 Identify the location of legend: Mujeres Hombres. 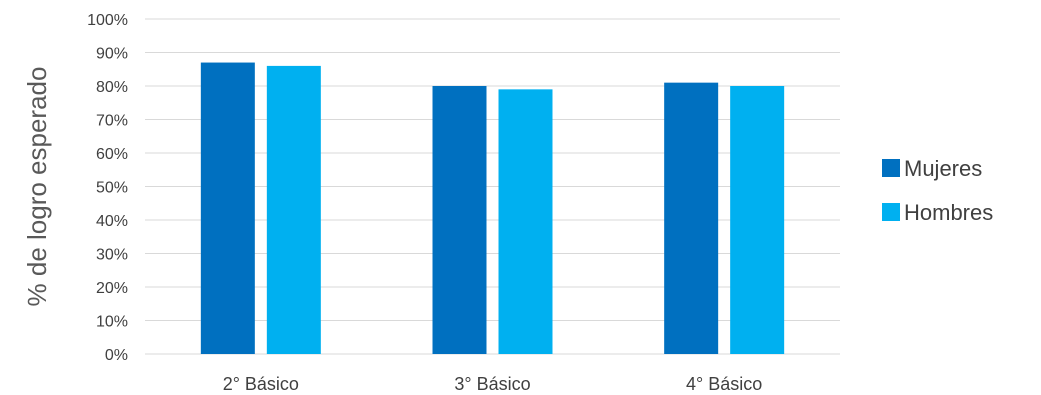
(937, 190).